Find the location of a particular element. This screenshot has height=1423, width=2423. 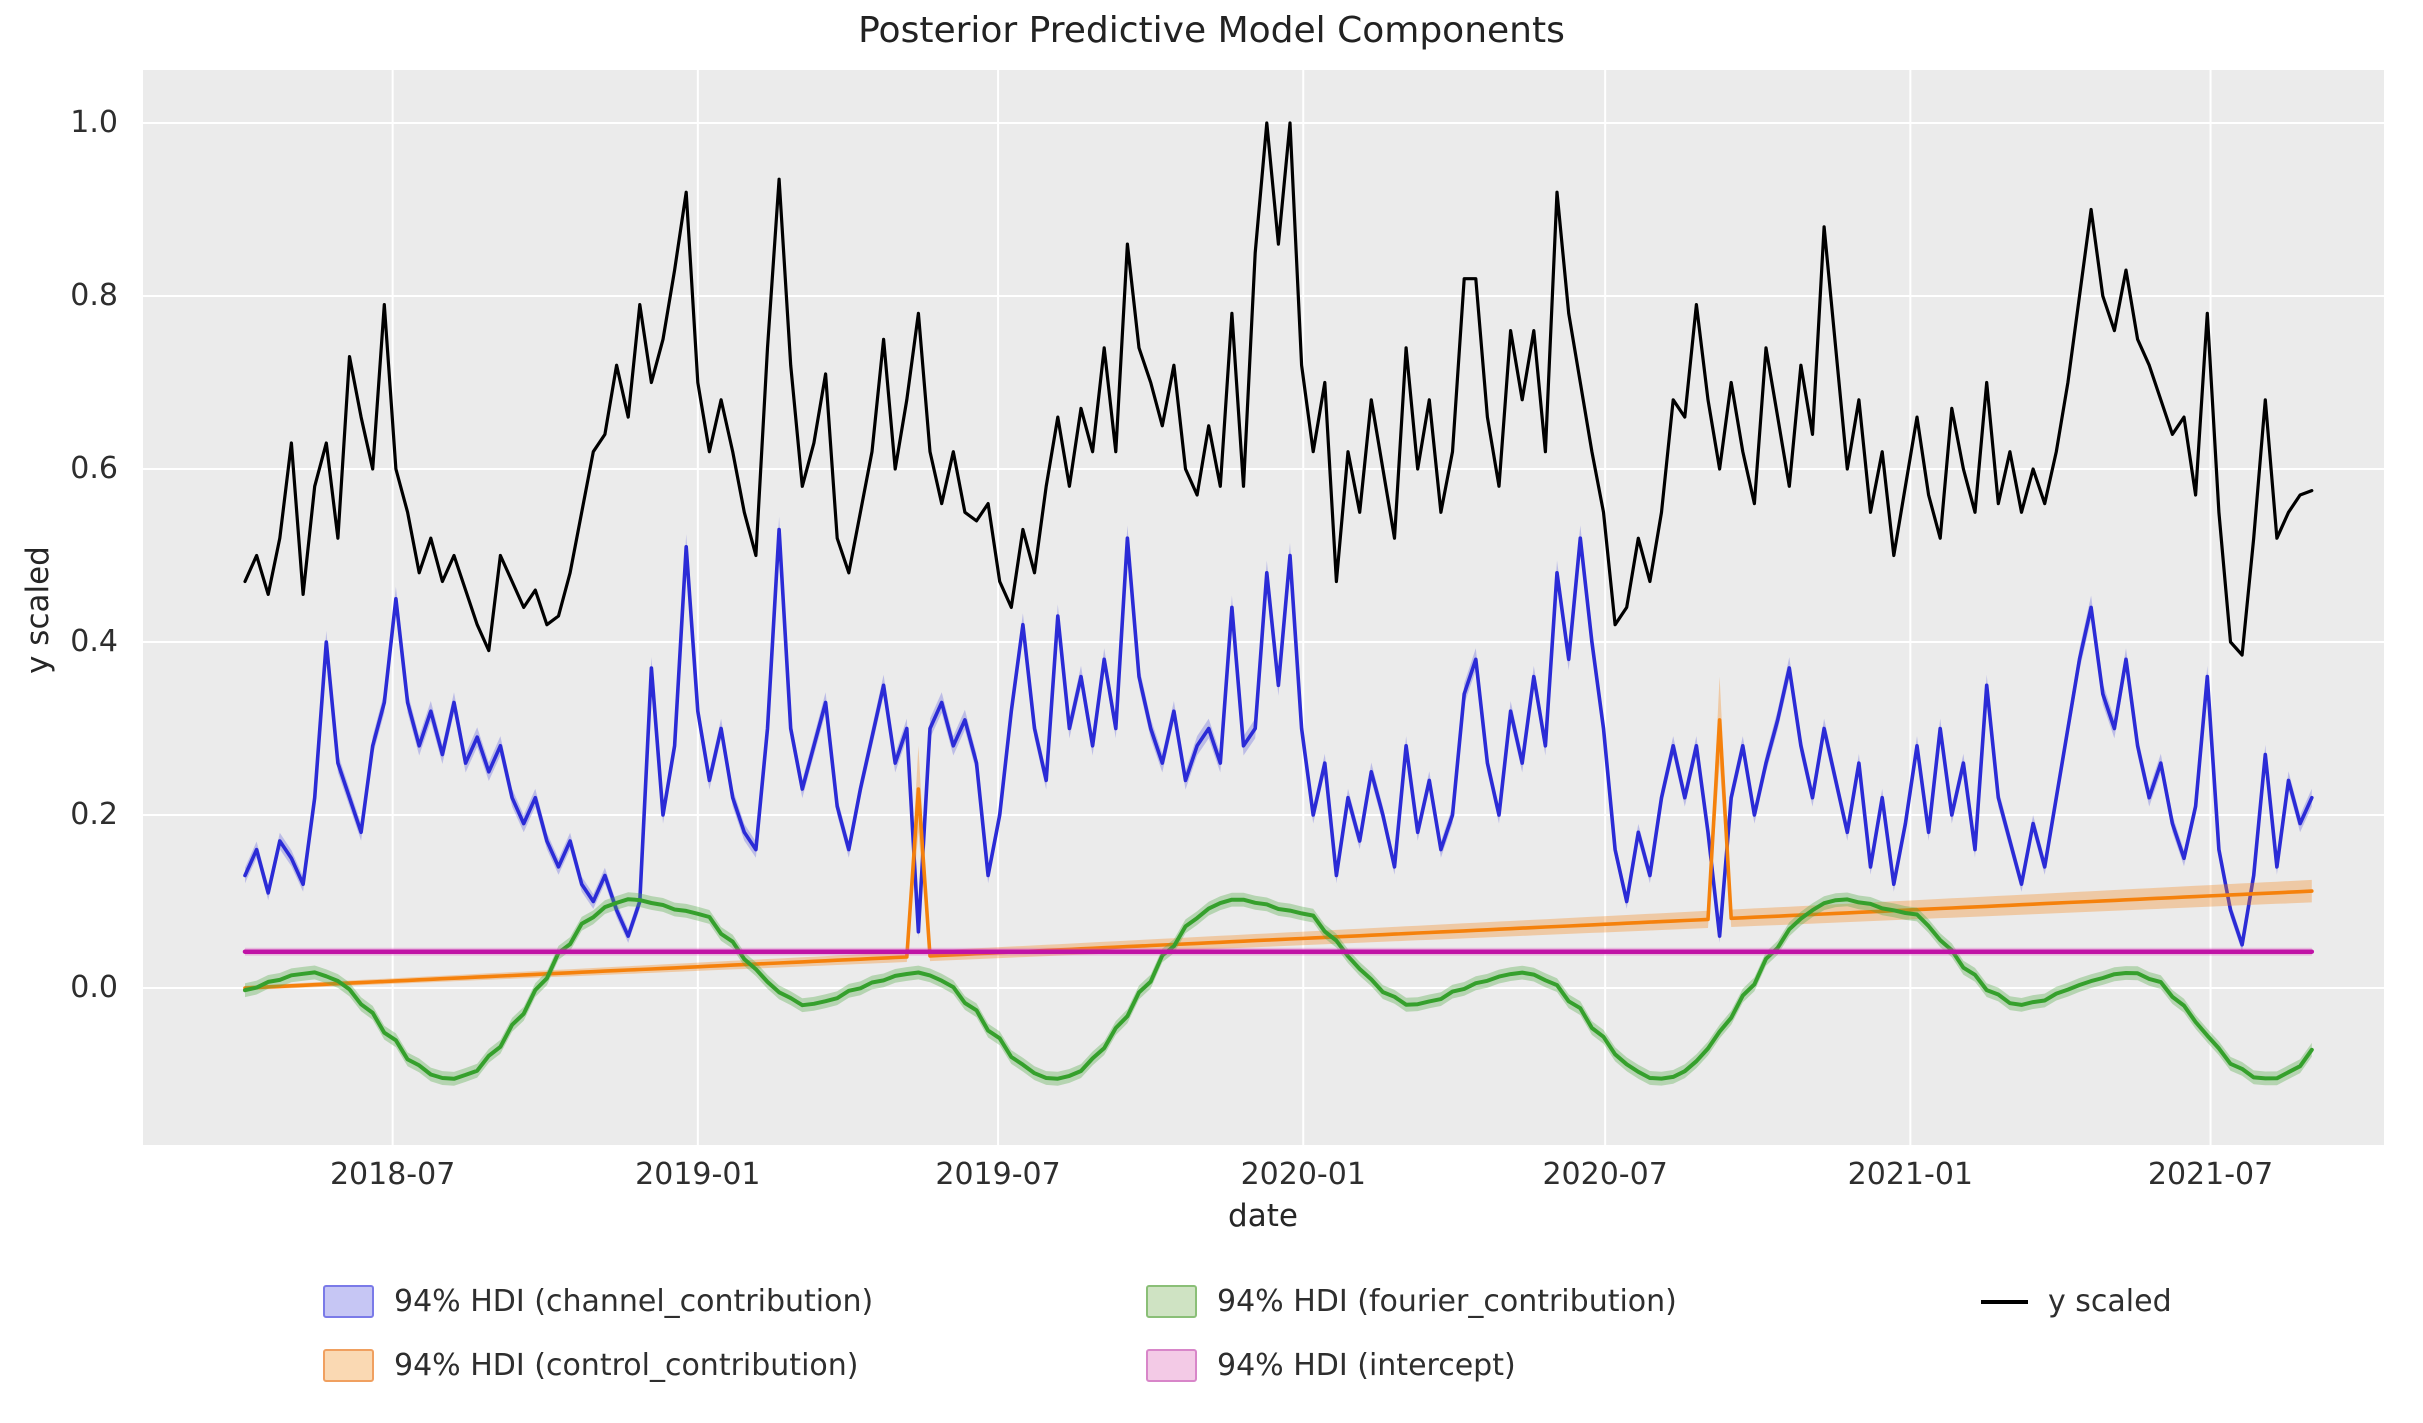

y-tick-label: 0.4 is located at coordinates (94, 641).